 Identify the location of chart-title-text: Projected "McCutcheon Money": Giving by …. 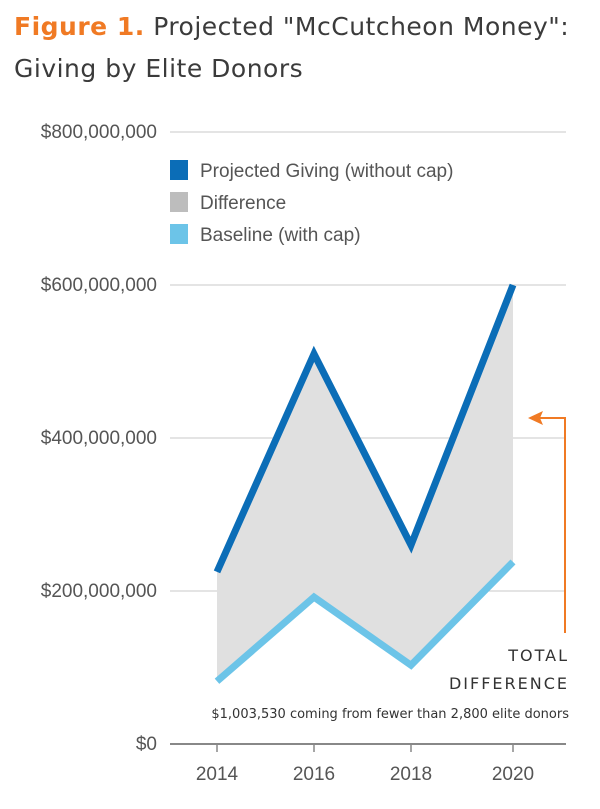
(292, 47).